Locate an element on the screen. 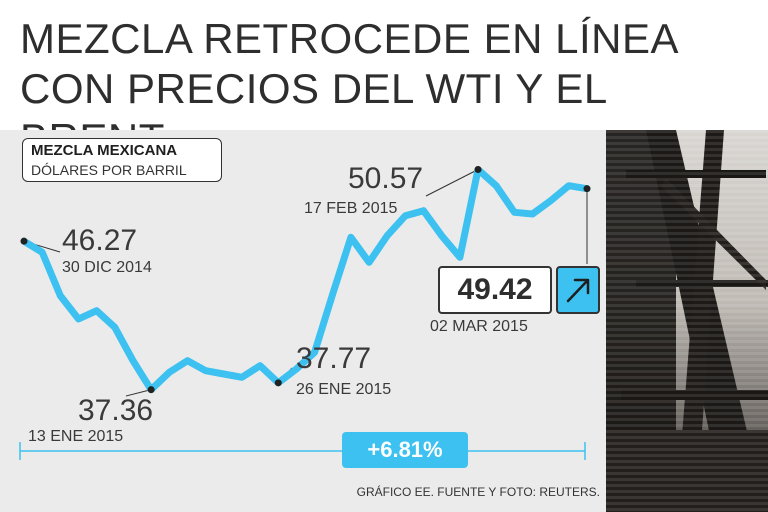 The image size is (768, 512). legend-box: MEZCLA MEXICANA DÓLARES POR BARRIL is located at coordinates (122, 160).